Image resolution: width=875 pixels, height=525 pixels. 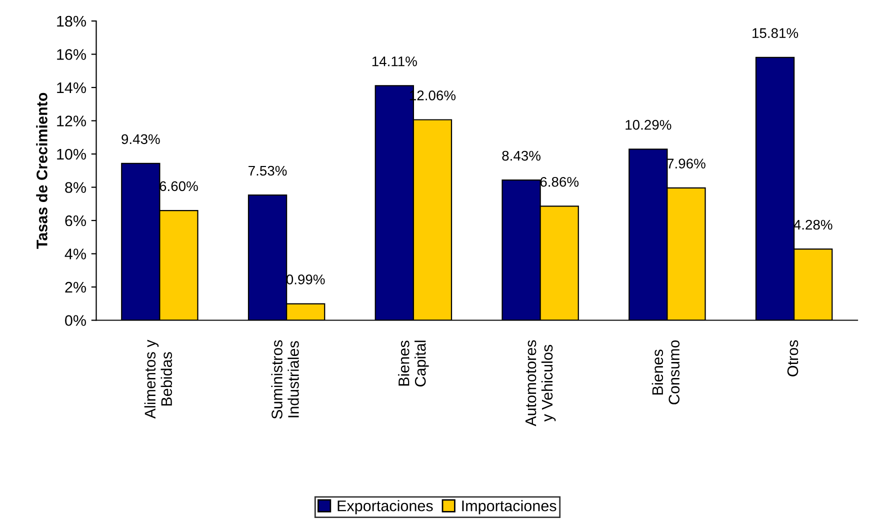 I want to click on data-label: 4.28%, so click(x=813, y=225).